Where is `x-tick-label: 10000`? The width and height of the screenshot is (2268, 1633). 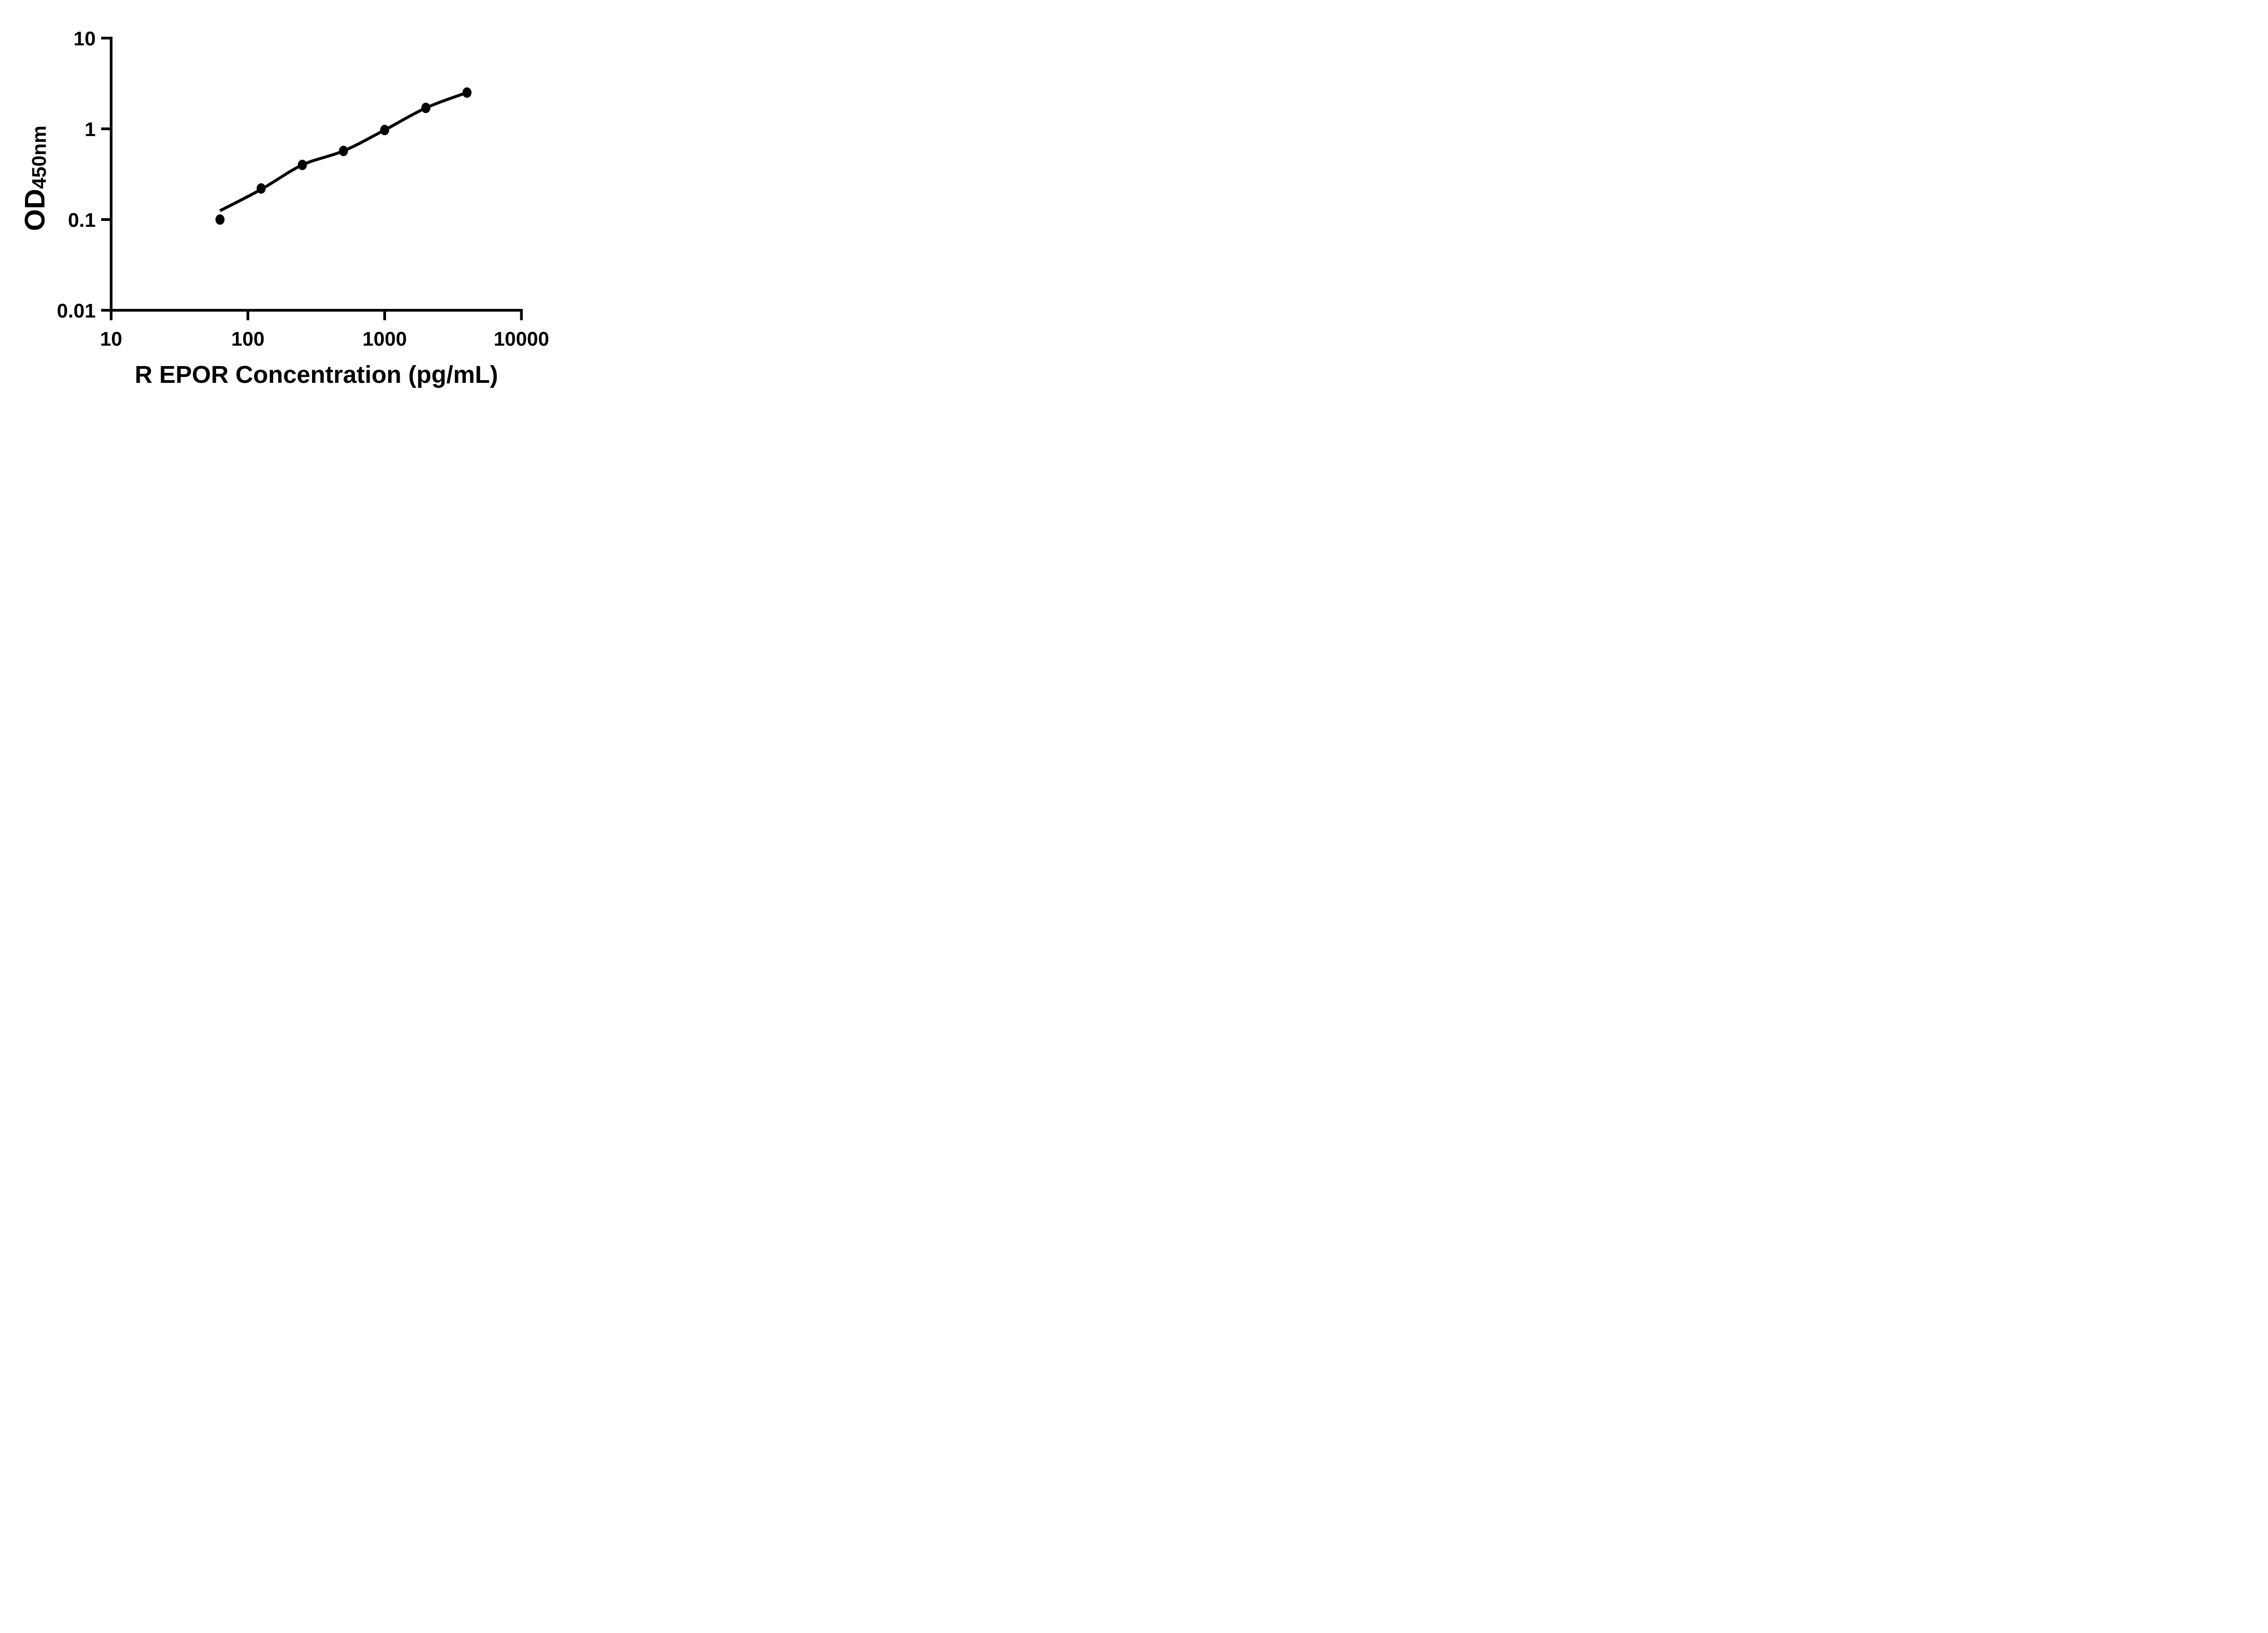
x-tick-label: 10000 is located at coordinates (521, 339).